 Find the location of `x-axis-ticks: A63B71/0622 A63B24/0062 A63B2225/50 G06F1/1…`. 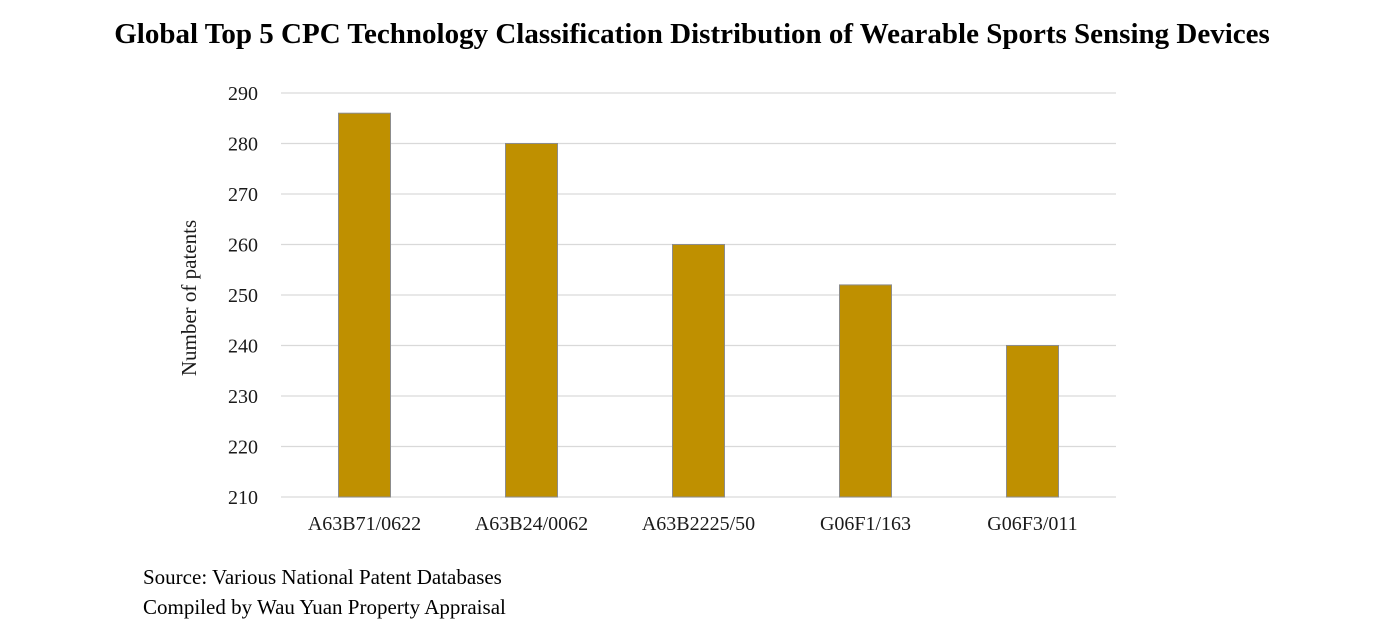

x-axis-ticks: A63B71/0622 A63B24/0062 A63B2225/50 G06F1/1… is located at coordinates (693, 524).